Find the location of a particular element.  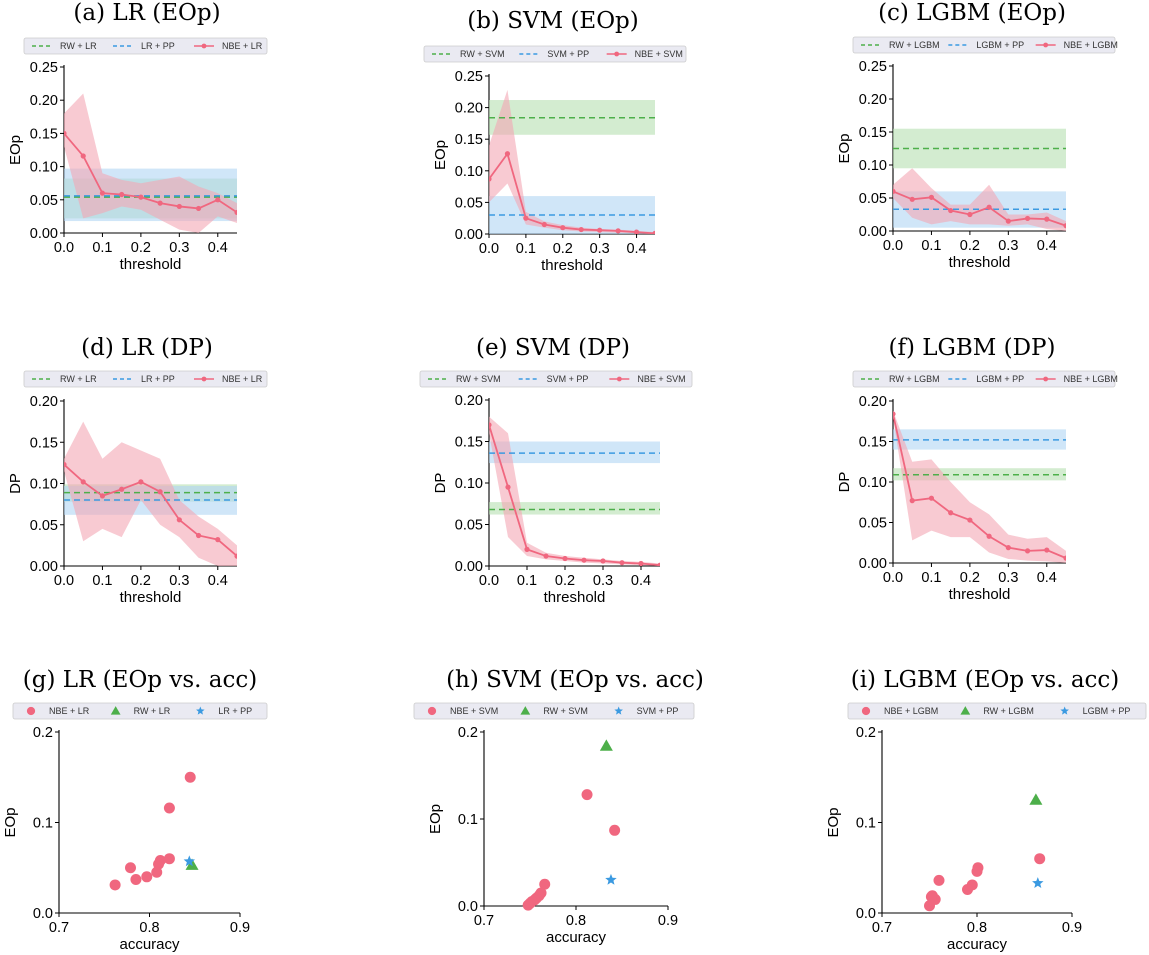

y-axis-label: EOp is located at coordinates (435, 819).